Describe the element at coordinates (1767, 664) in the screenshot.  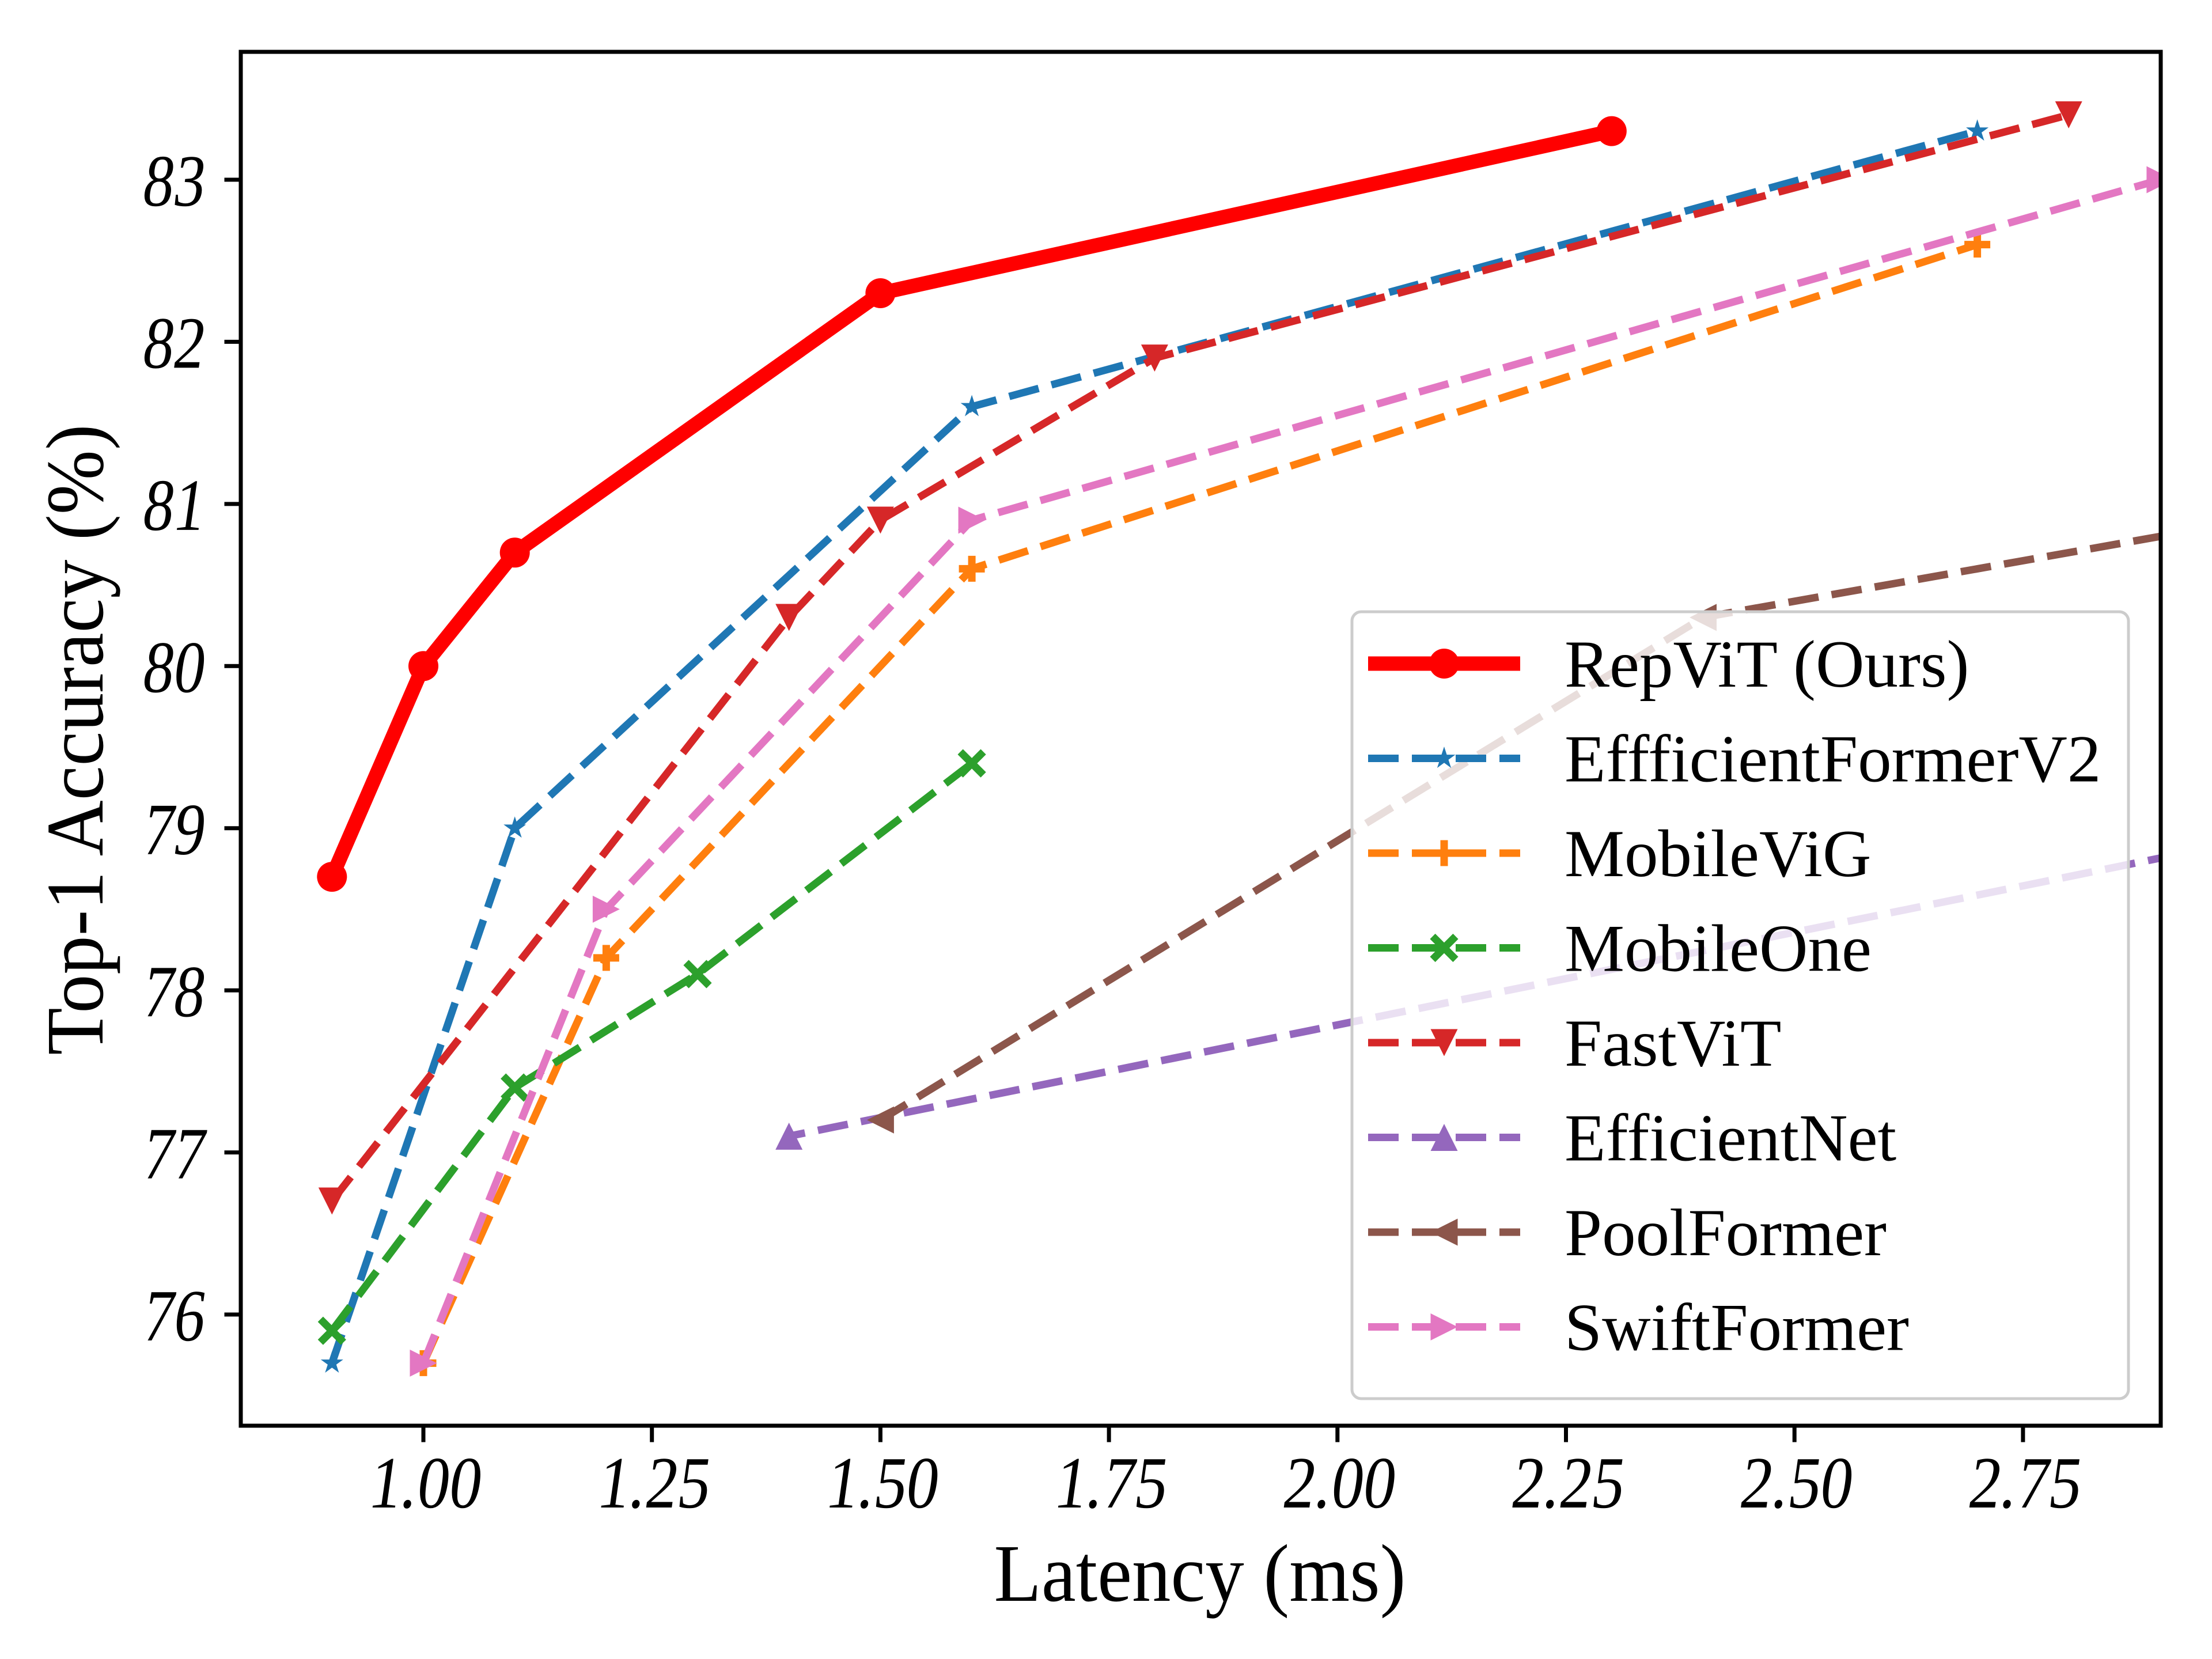
I see `svg-text: RepViT (Ours)` at that location.